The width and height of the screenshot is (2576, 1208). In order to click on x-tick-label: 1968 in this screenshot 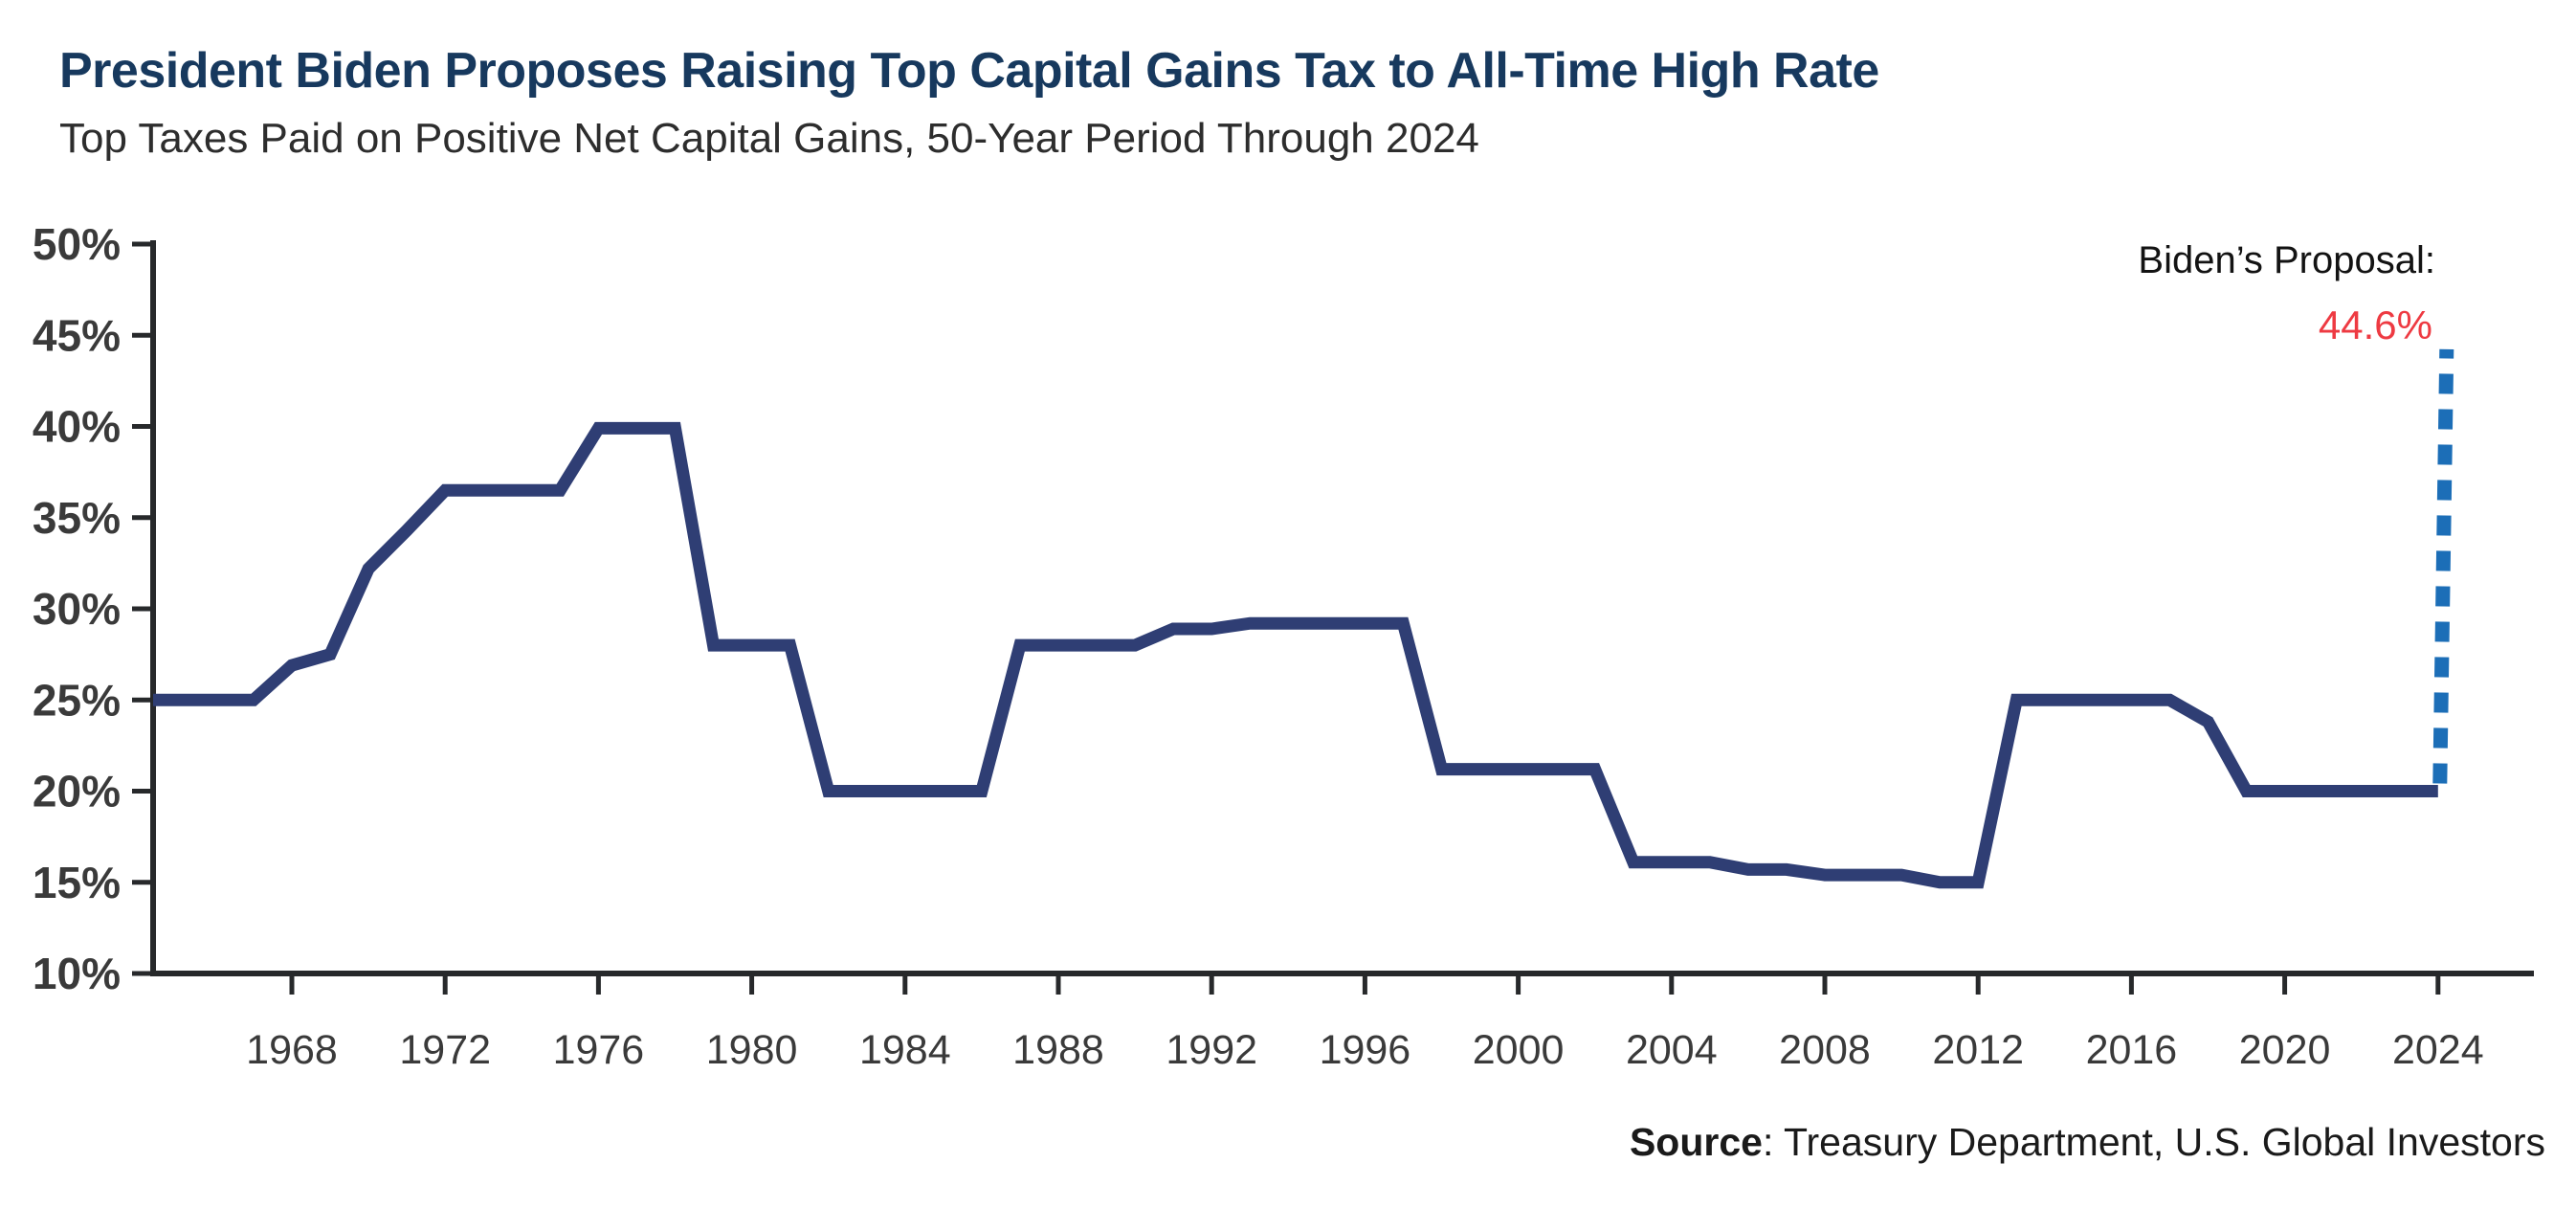, I will do `click(292, 1050)`.